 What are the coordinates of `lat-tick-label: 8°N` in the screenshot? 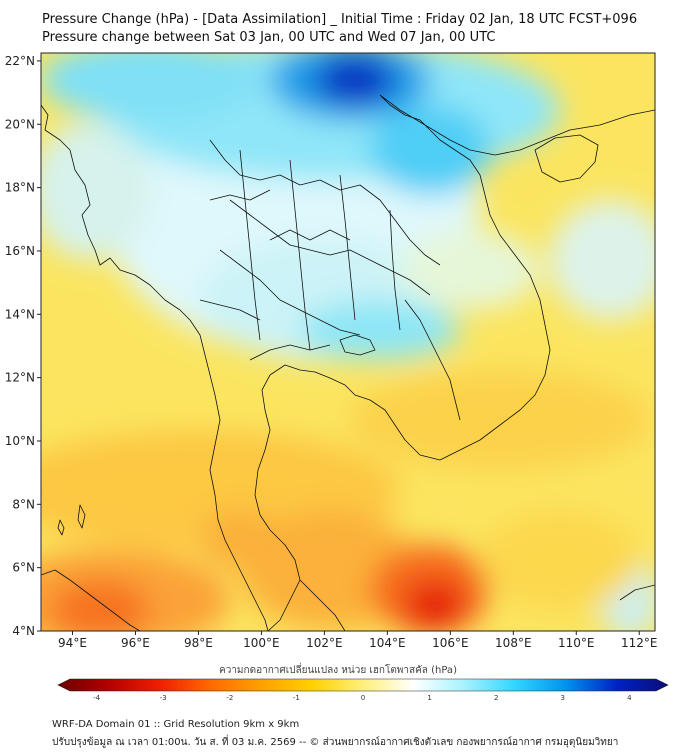 It's located at (23, 504).